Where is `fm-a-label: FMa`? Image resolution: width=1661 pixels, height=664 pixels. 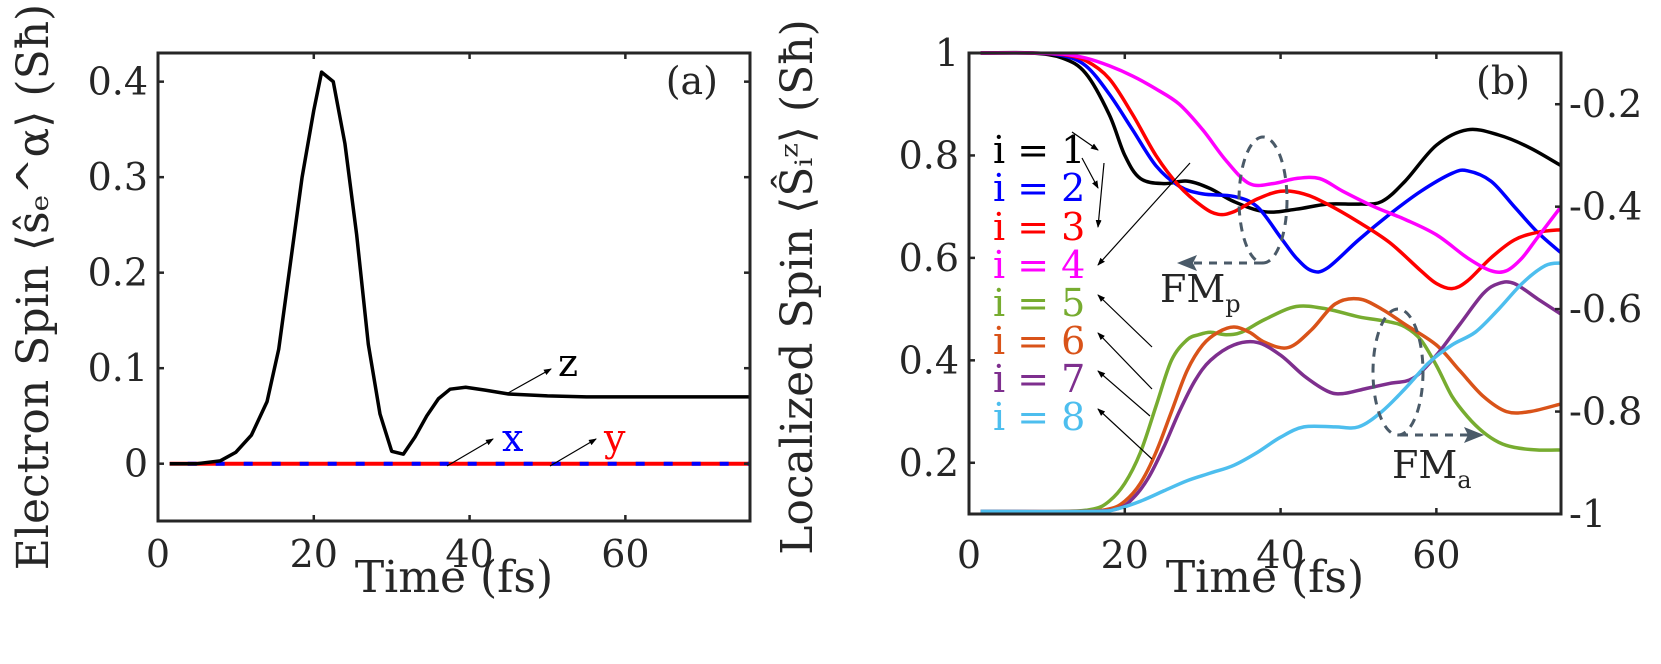
fm-a-label: FMa is located at coordinates (1432, 468).